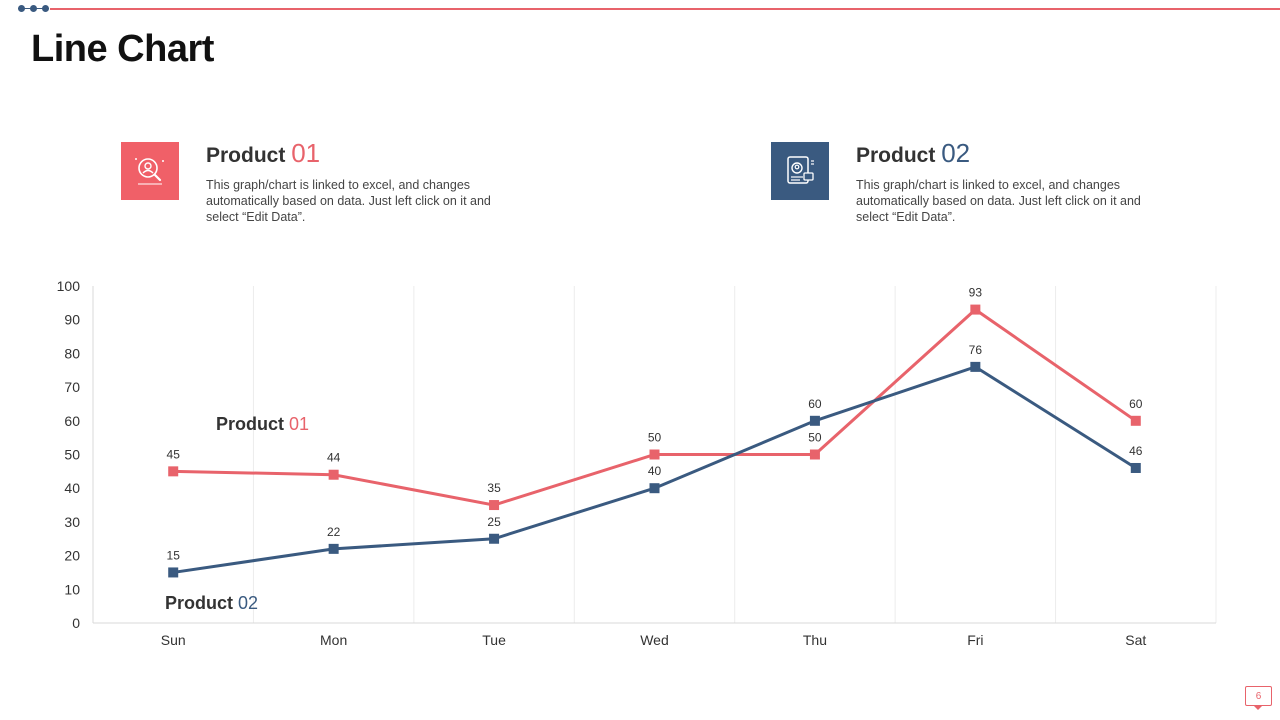 This screenshot has width=1280, height=720. I want to click on header-dots-decoration, so click(36, 9).